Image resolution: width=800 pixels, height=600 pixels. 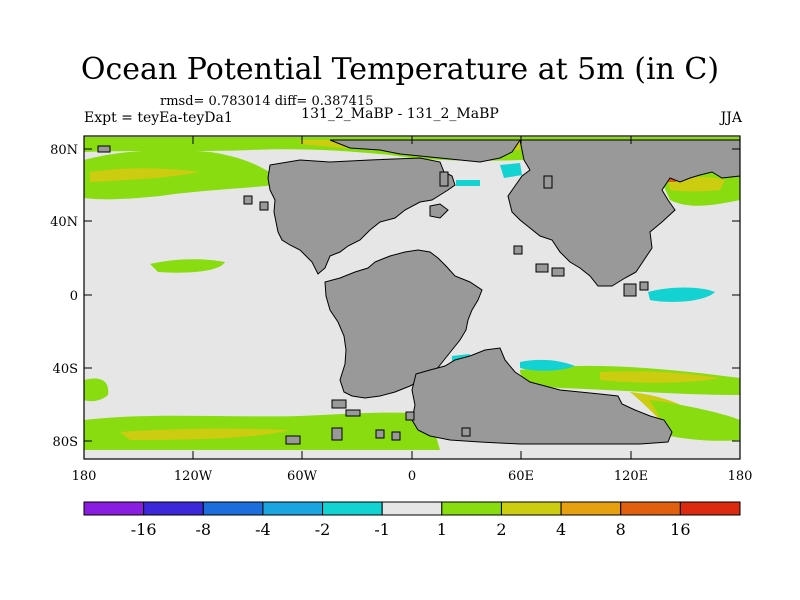 I want to click on lon-label: 60E, so click(x=521, y=476).